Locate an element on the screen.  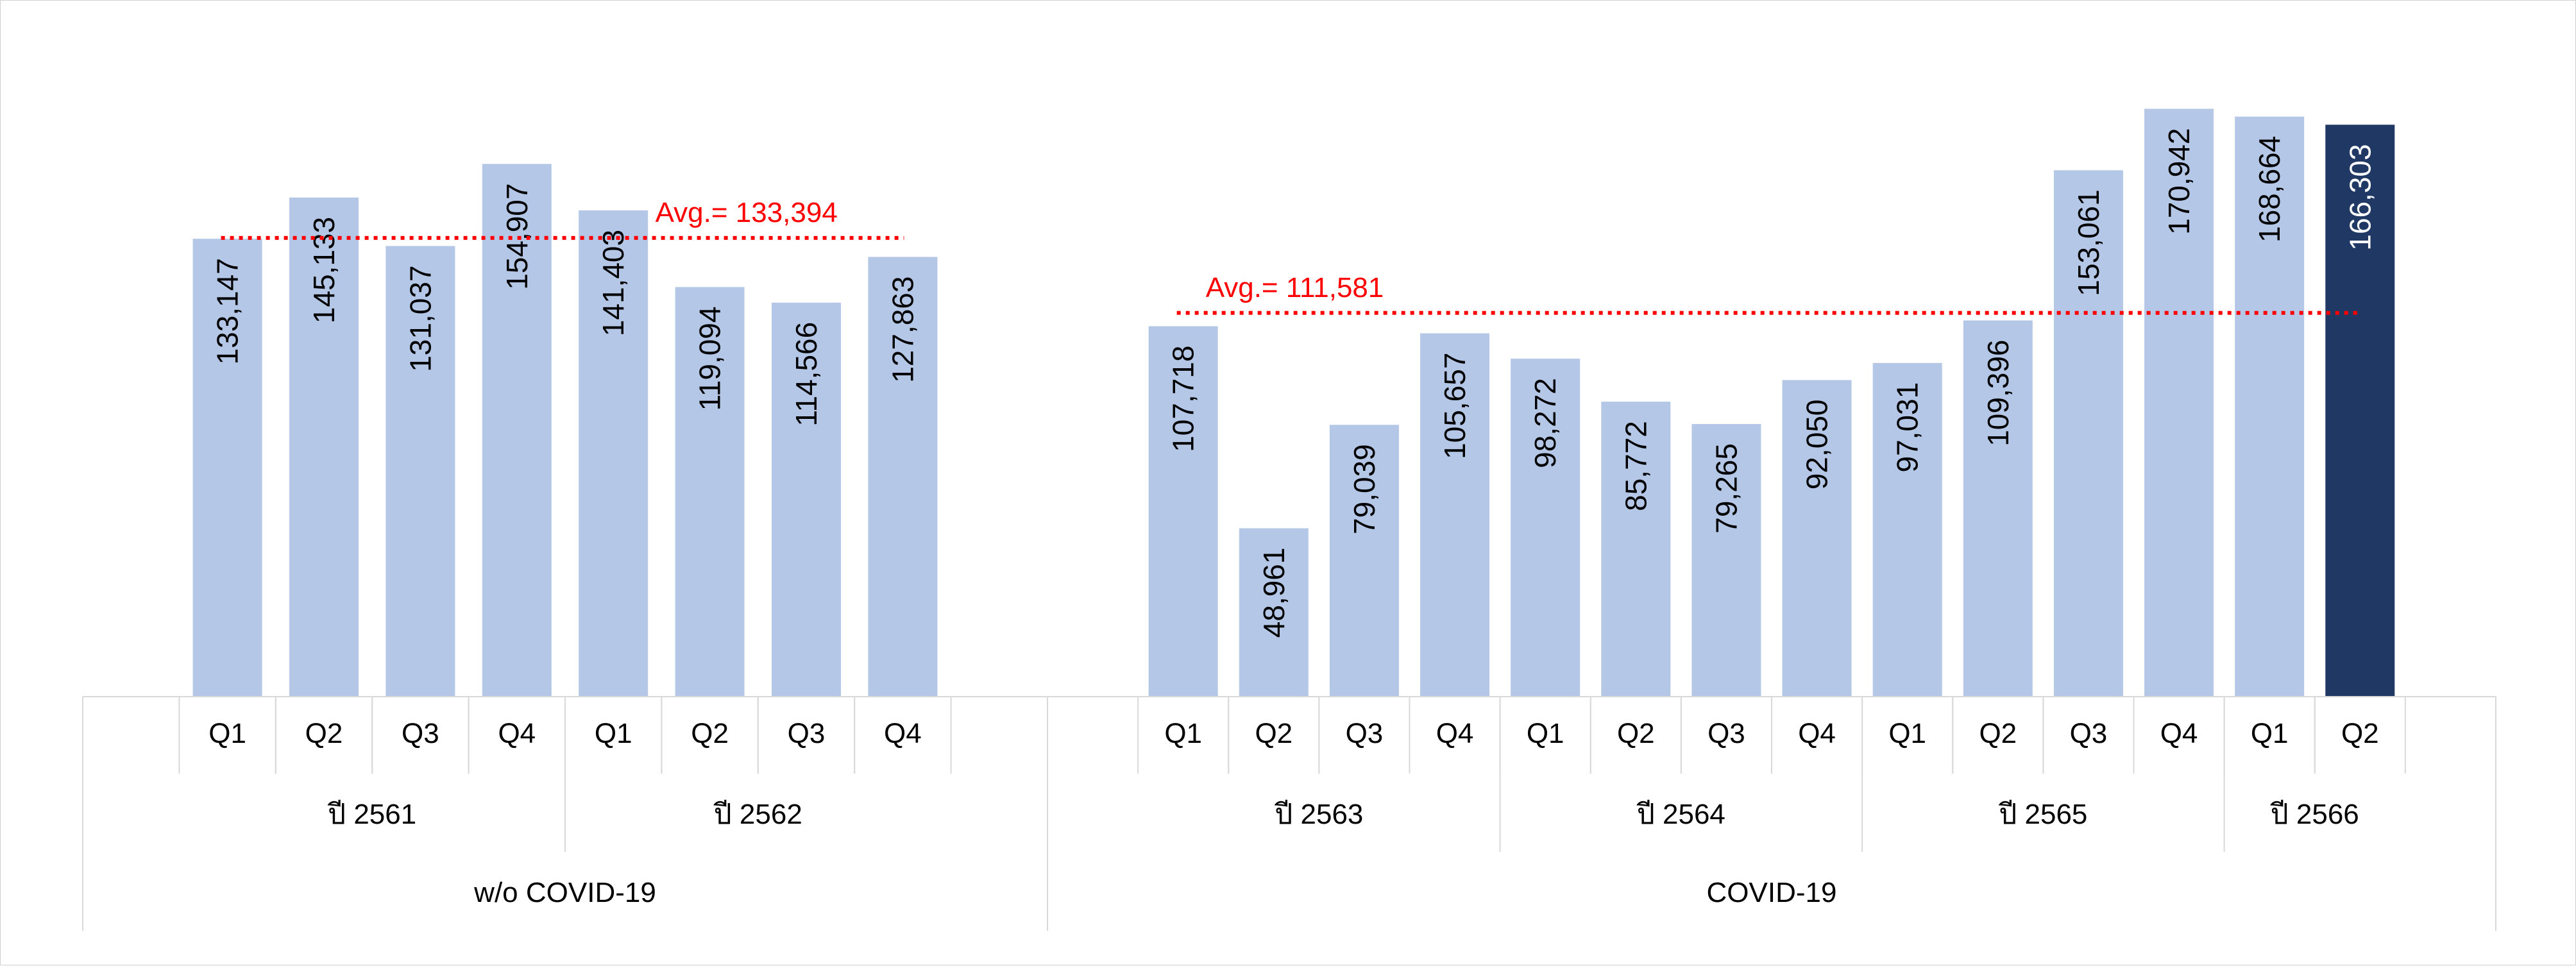
period-tick-label: COVID-19 is located at coordinates (1772, 892).